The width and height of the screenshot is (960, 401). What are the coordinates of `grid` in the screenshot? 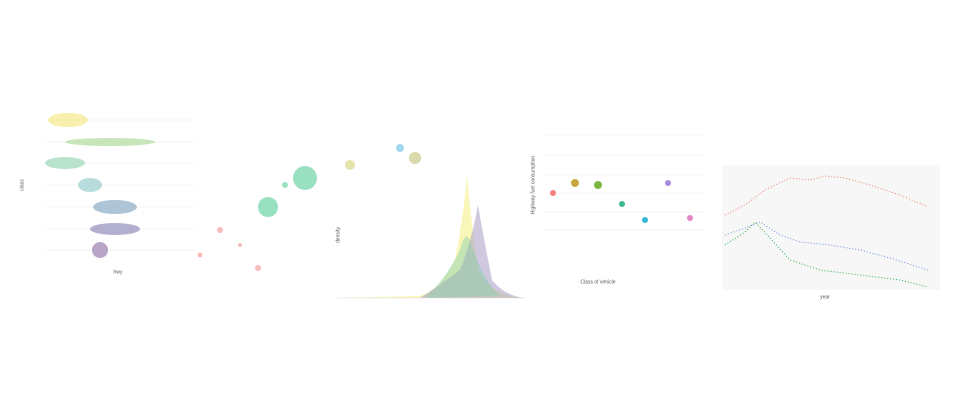 It's located at (625, 182).